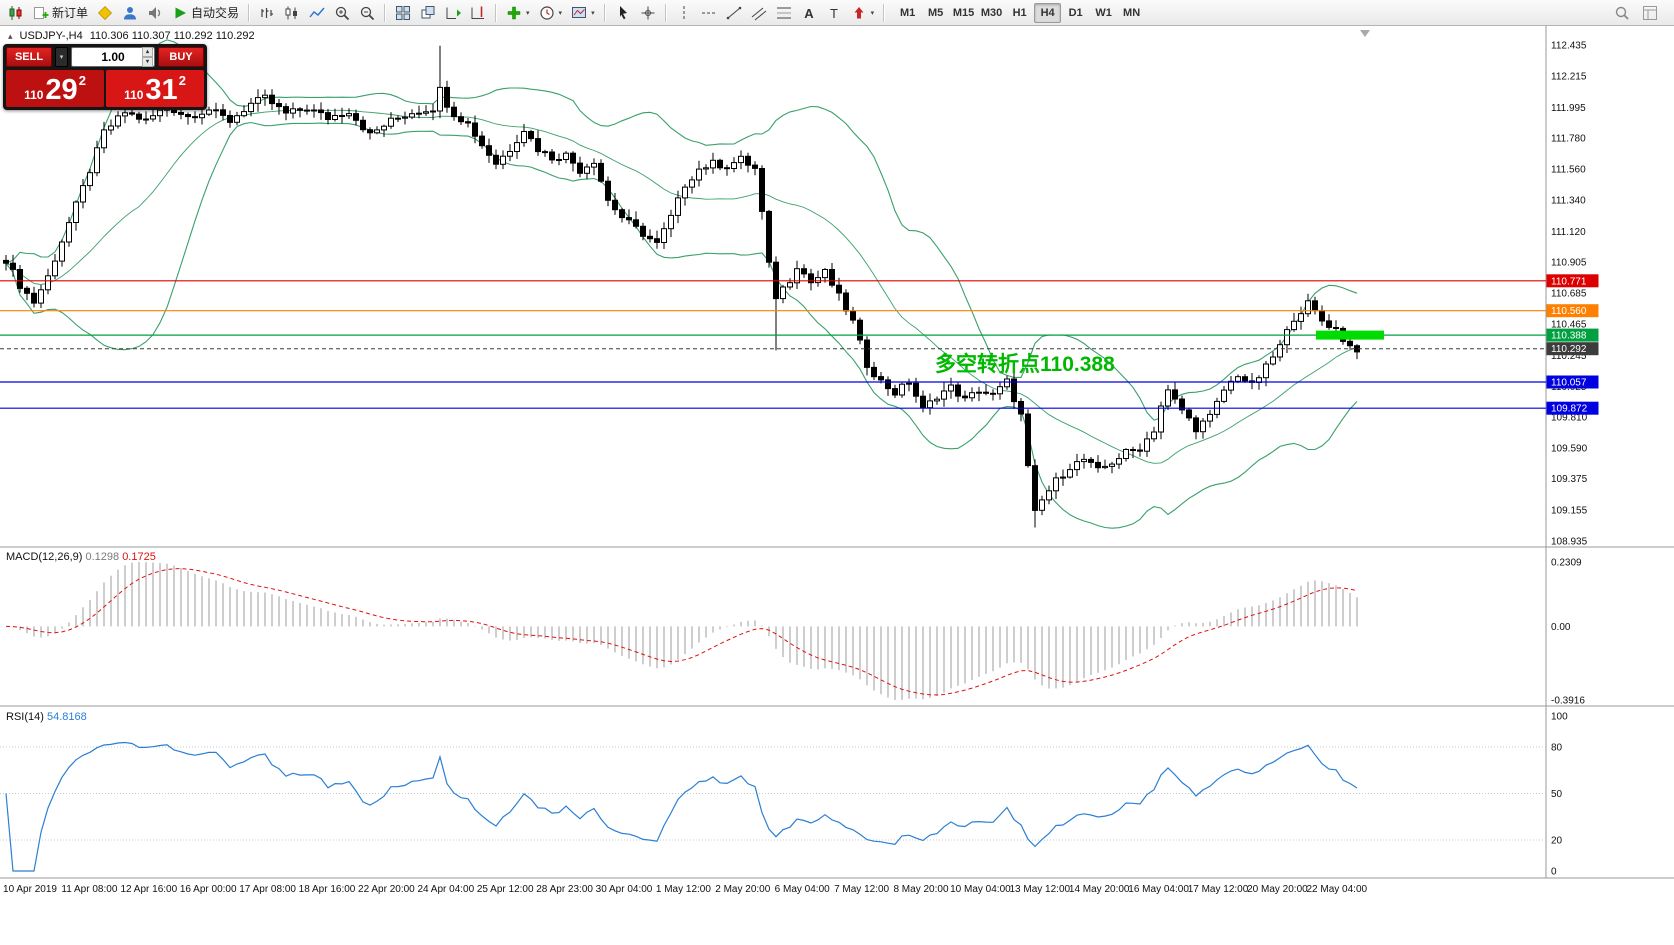  I want to click on crosshair-button, so click(648, 13).